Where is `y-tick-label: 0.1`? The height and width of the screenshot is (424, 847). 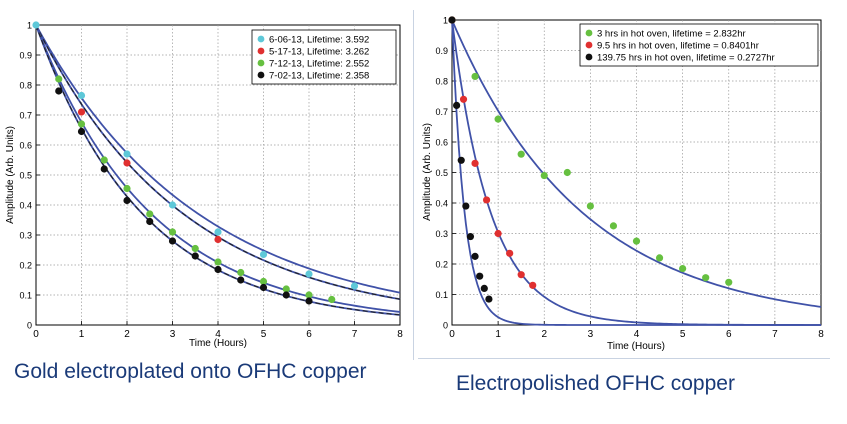
y-tick-label: 0.1 is located at coordinates (441, 295).